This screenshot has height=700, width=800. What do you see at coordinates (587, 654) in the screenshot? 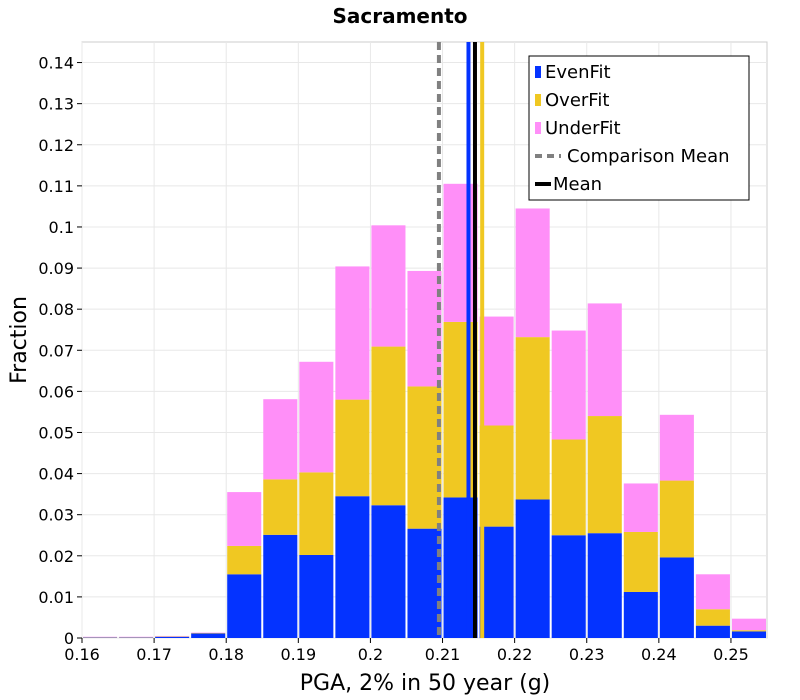
I see `x-tick-label: 0.23` at bounding box center [587, 654].